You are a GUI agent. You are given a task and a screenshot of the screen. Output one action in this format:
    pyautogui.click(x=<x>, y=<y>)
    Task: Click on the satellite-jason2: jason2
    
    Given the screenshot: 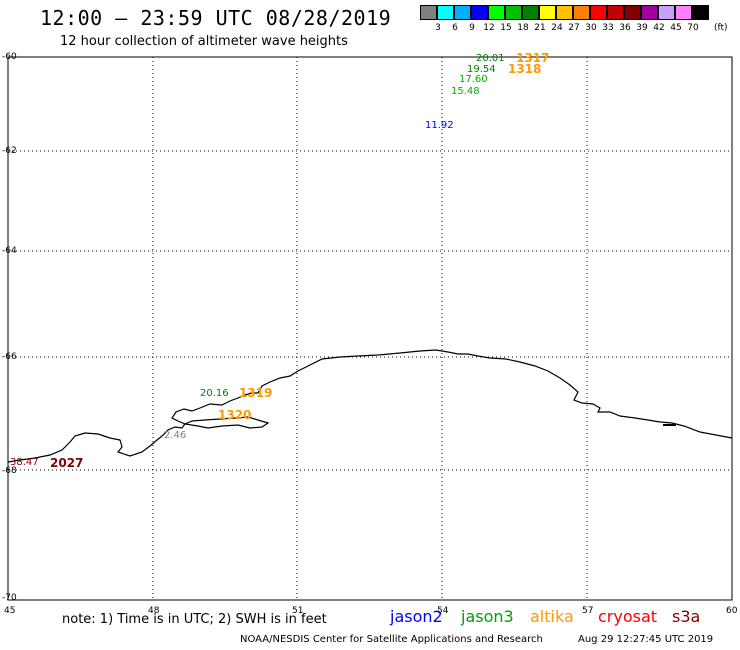 What is the action you would take?
    pyautogui.click(x=416, y=616)
    